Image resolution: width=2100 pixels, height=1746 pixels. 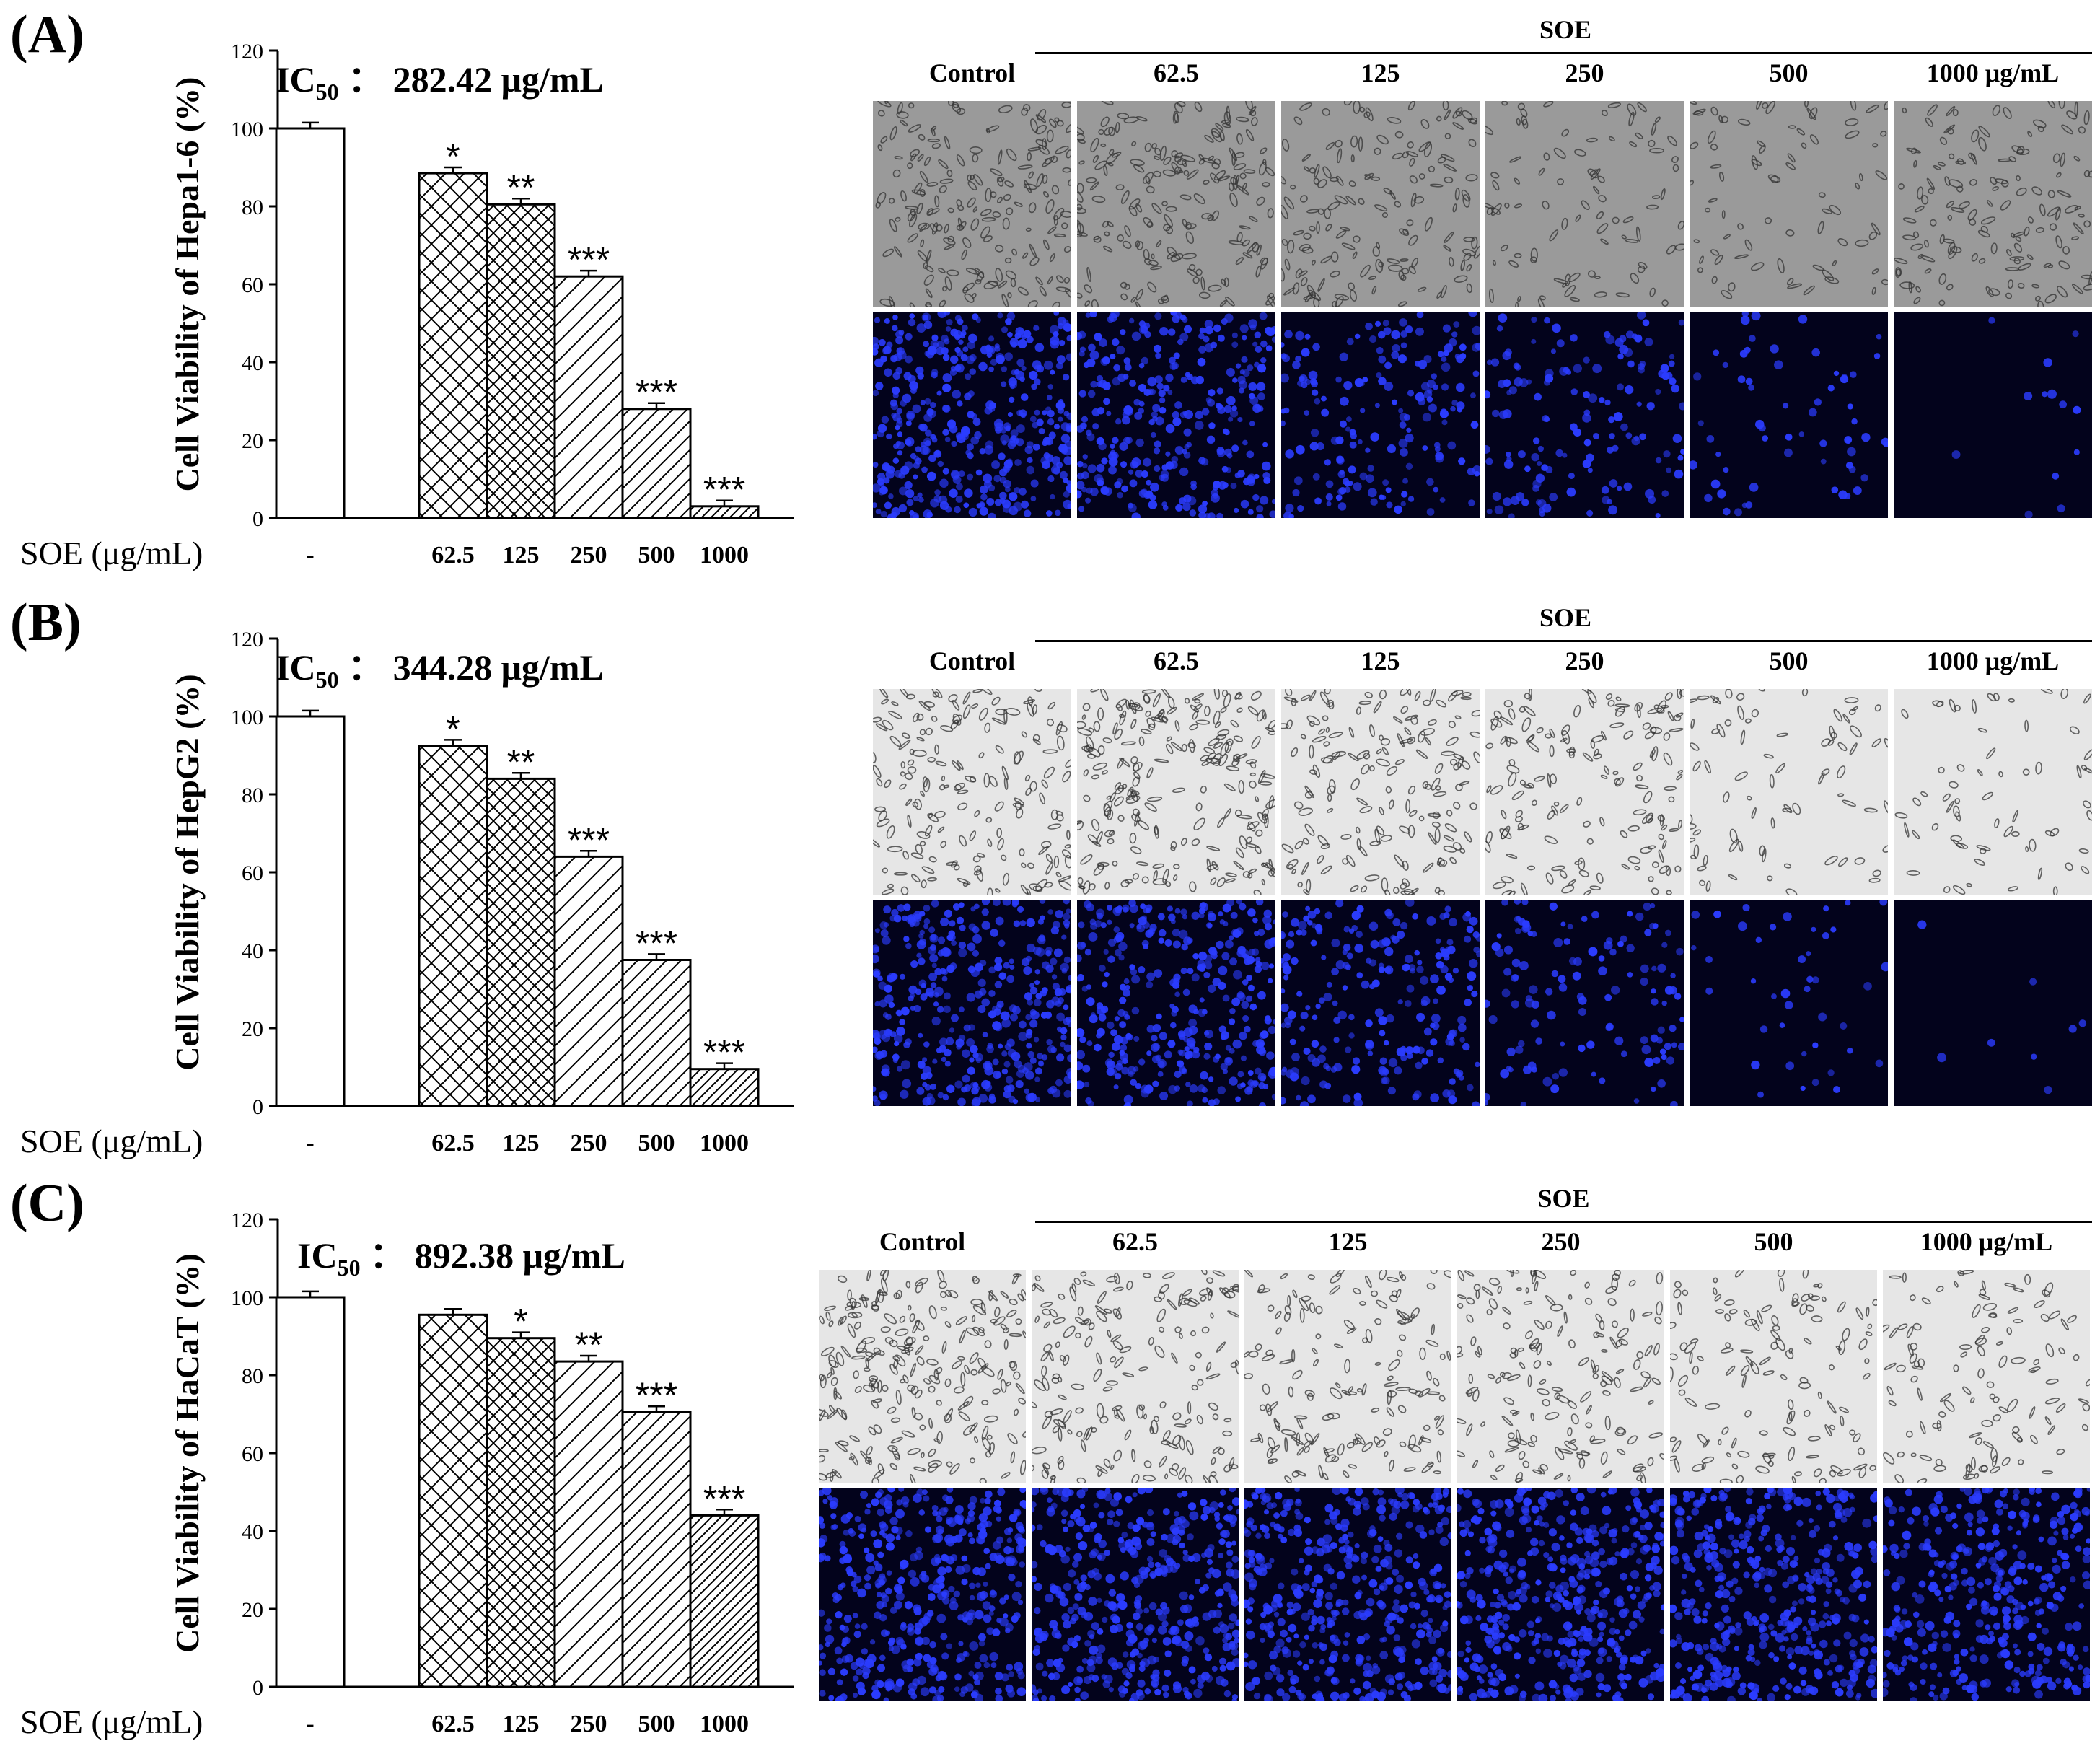 I want to click on micrograph-column-label: 1000 μg/mL, so click(x=1993, y=661).